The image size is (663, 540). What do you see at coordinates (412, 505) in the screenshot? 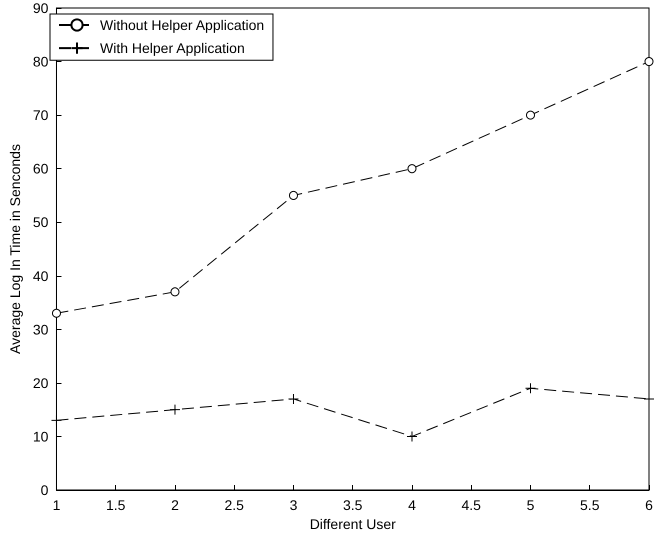
I see `x-tick-label: 4` at bounding box center [412, 505].